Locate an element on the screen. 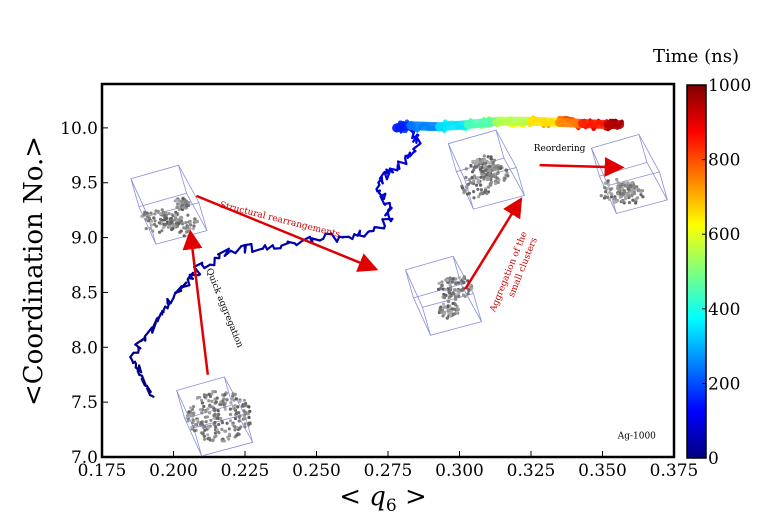 This screenshot has height=519, width=768. x-tick-label: 0.225 is located at coordinates (245, 471).